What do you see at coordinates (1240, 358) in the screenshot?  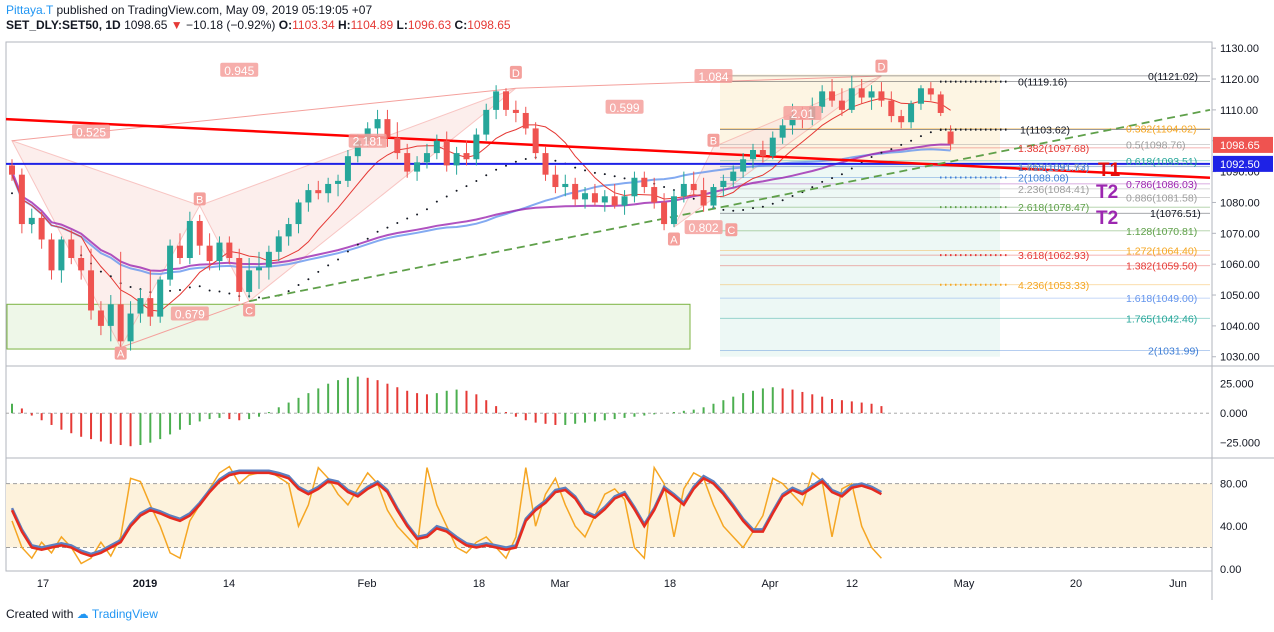 I see `price-tick-label: 1030.00` at bounding box center [1240, 358].